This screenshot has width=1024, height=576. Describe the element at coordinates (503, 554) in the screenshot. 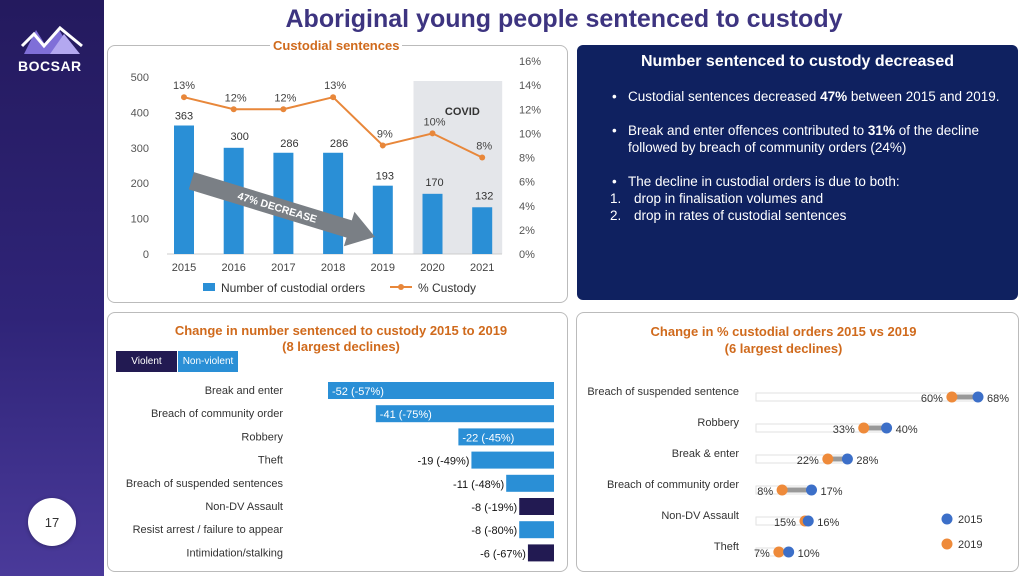

I see `hbar-value-label: -6 (-67%)` at that location.